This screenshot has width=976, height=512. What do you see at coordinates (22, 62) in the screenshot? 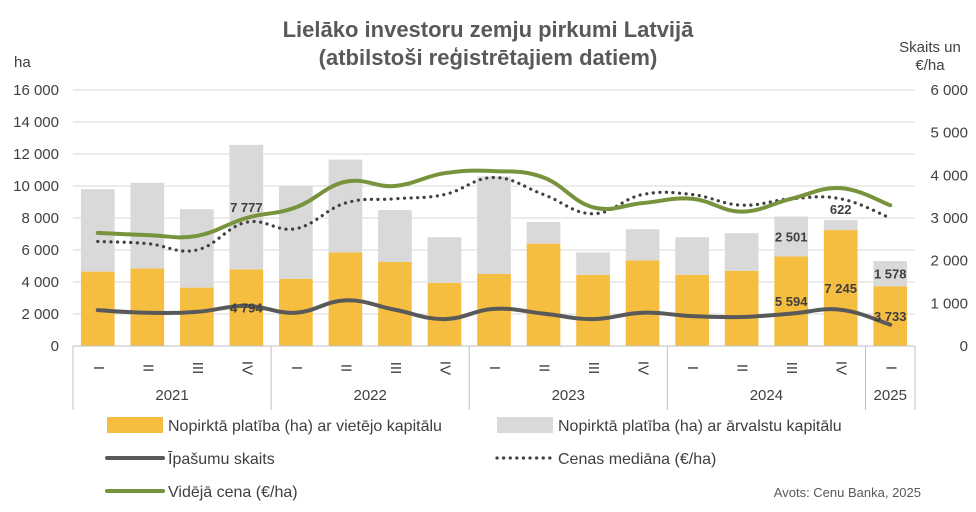
I see `left-axis-unit: ha` at bounding box center [22, 62].